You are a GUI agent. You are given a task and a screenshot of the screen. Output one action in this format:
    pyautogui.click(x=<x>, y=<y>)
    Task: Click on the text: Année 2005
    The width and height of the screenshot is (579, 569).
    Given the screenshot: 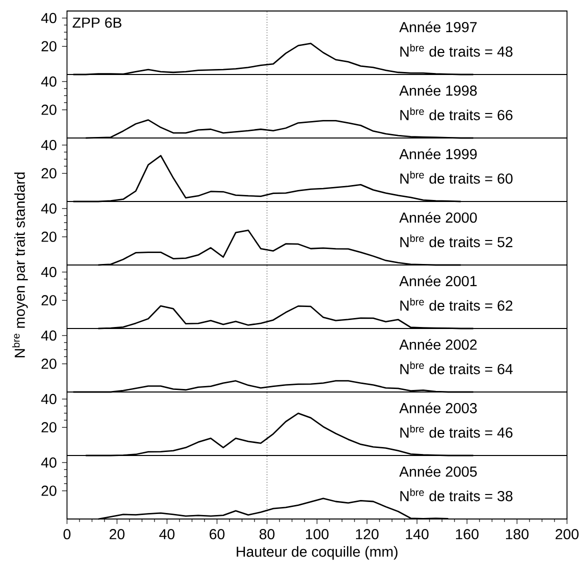 What is the action you would take?
    pyautogui.click(x=438, y=471)
    